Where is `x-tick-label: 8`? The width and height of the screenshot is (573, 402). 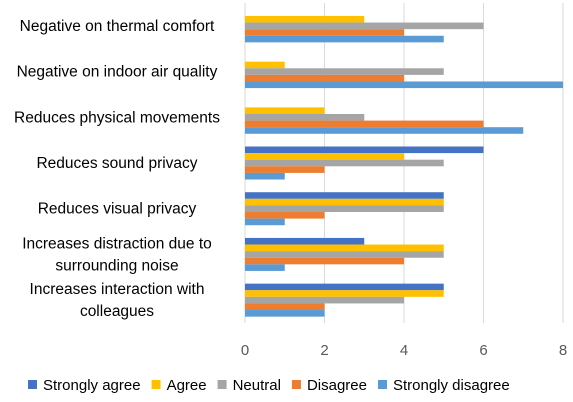 x-tick-label: 8 is located at coordinates (563, 350).